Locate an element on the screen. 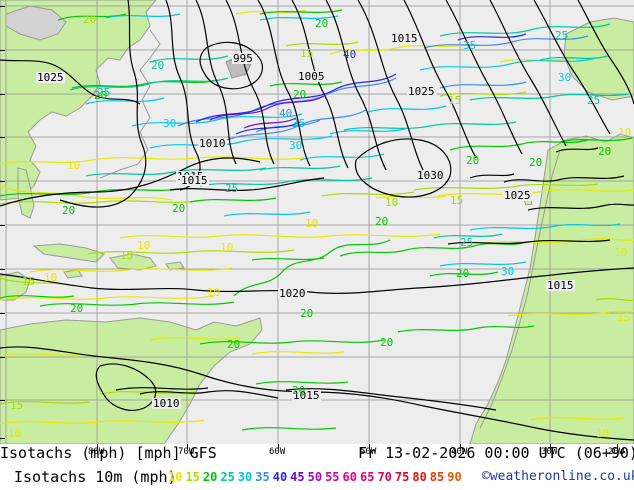  scale-step-30: 30 is located at coordinates (245, 477).